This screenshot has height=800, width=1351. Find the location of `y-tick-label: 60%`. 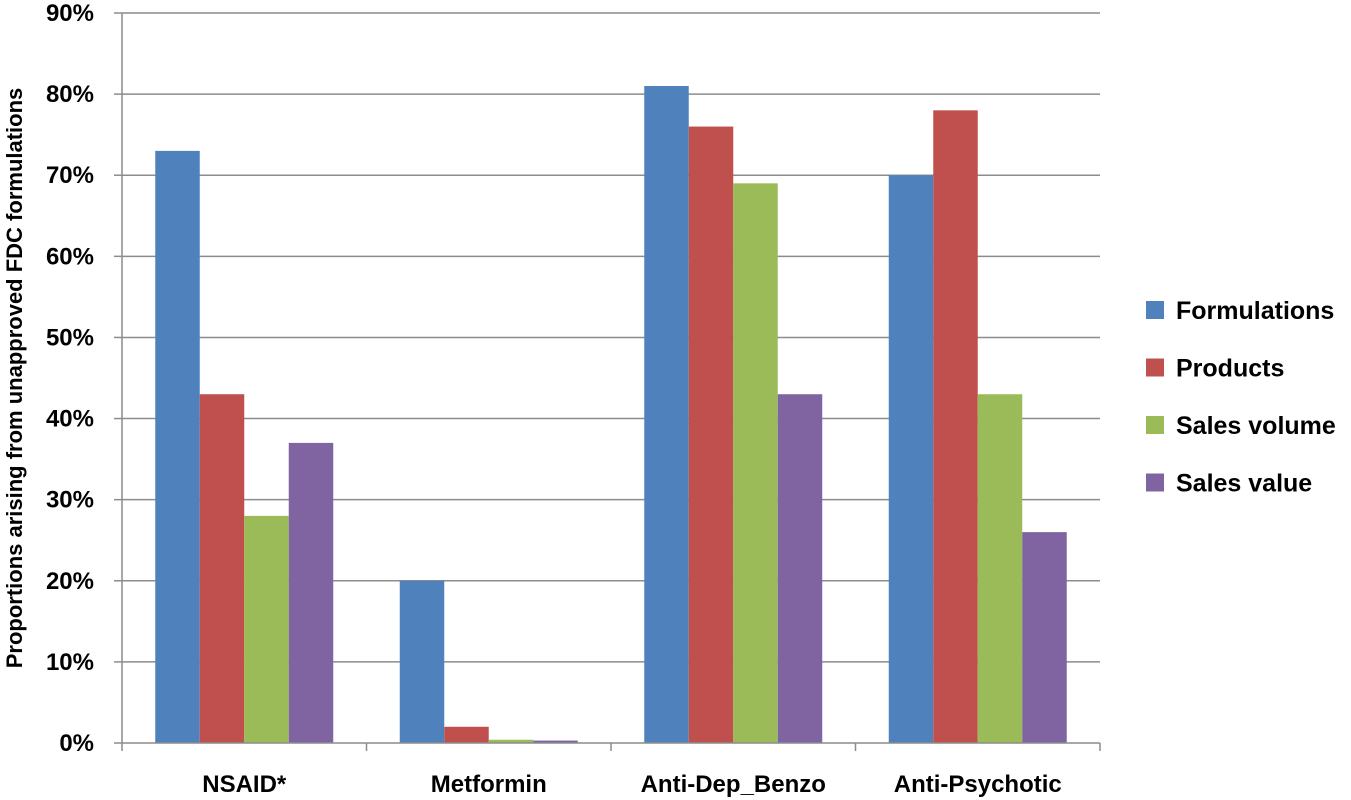

y-tick-label: 60% is located at coordinates (70, 256).